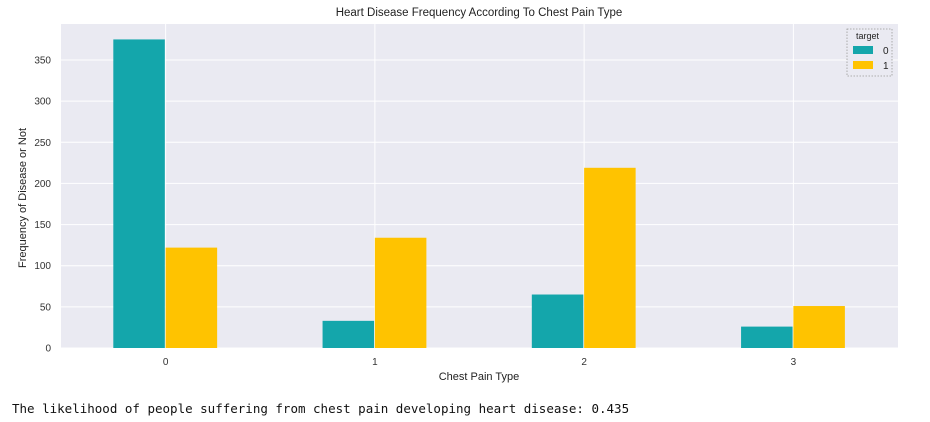 This screenshot has width=930, height=422. What do you see at coordinates (42, 184) in the screenshot?
I see `y-tick-label: 200` at bounding box center [42, 184].